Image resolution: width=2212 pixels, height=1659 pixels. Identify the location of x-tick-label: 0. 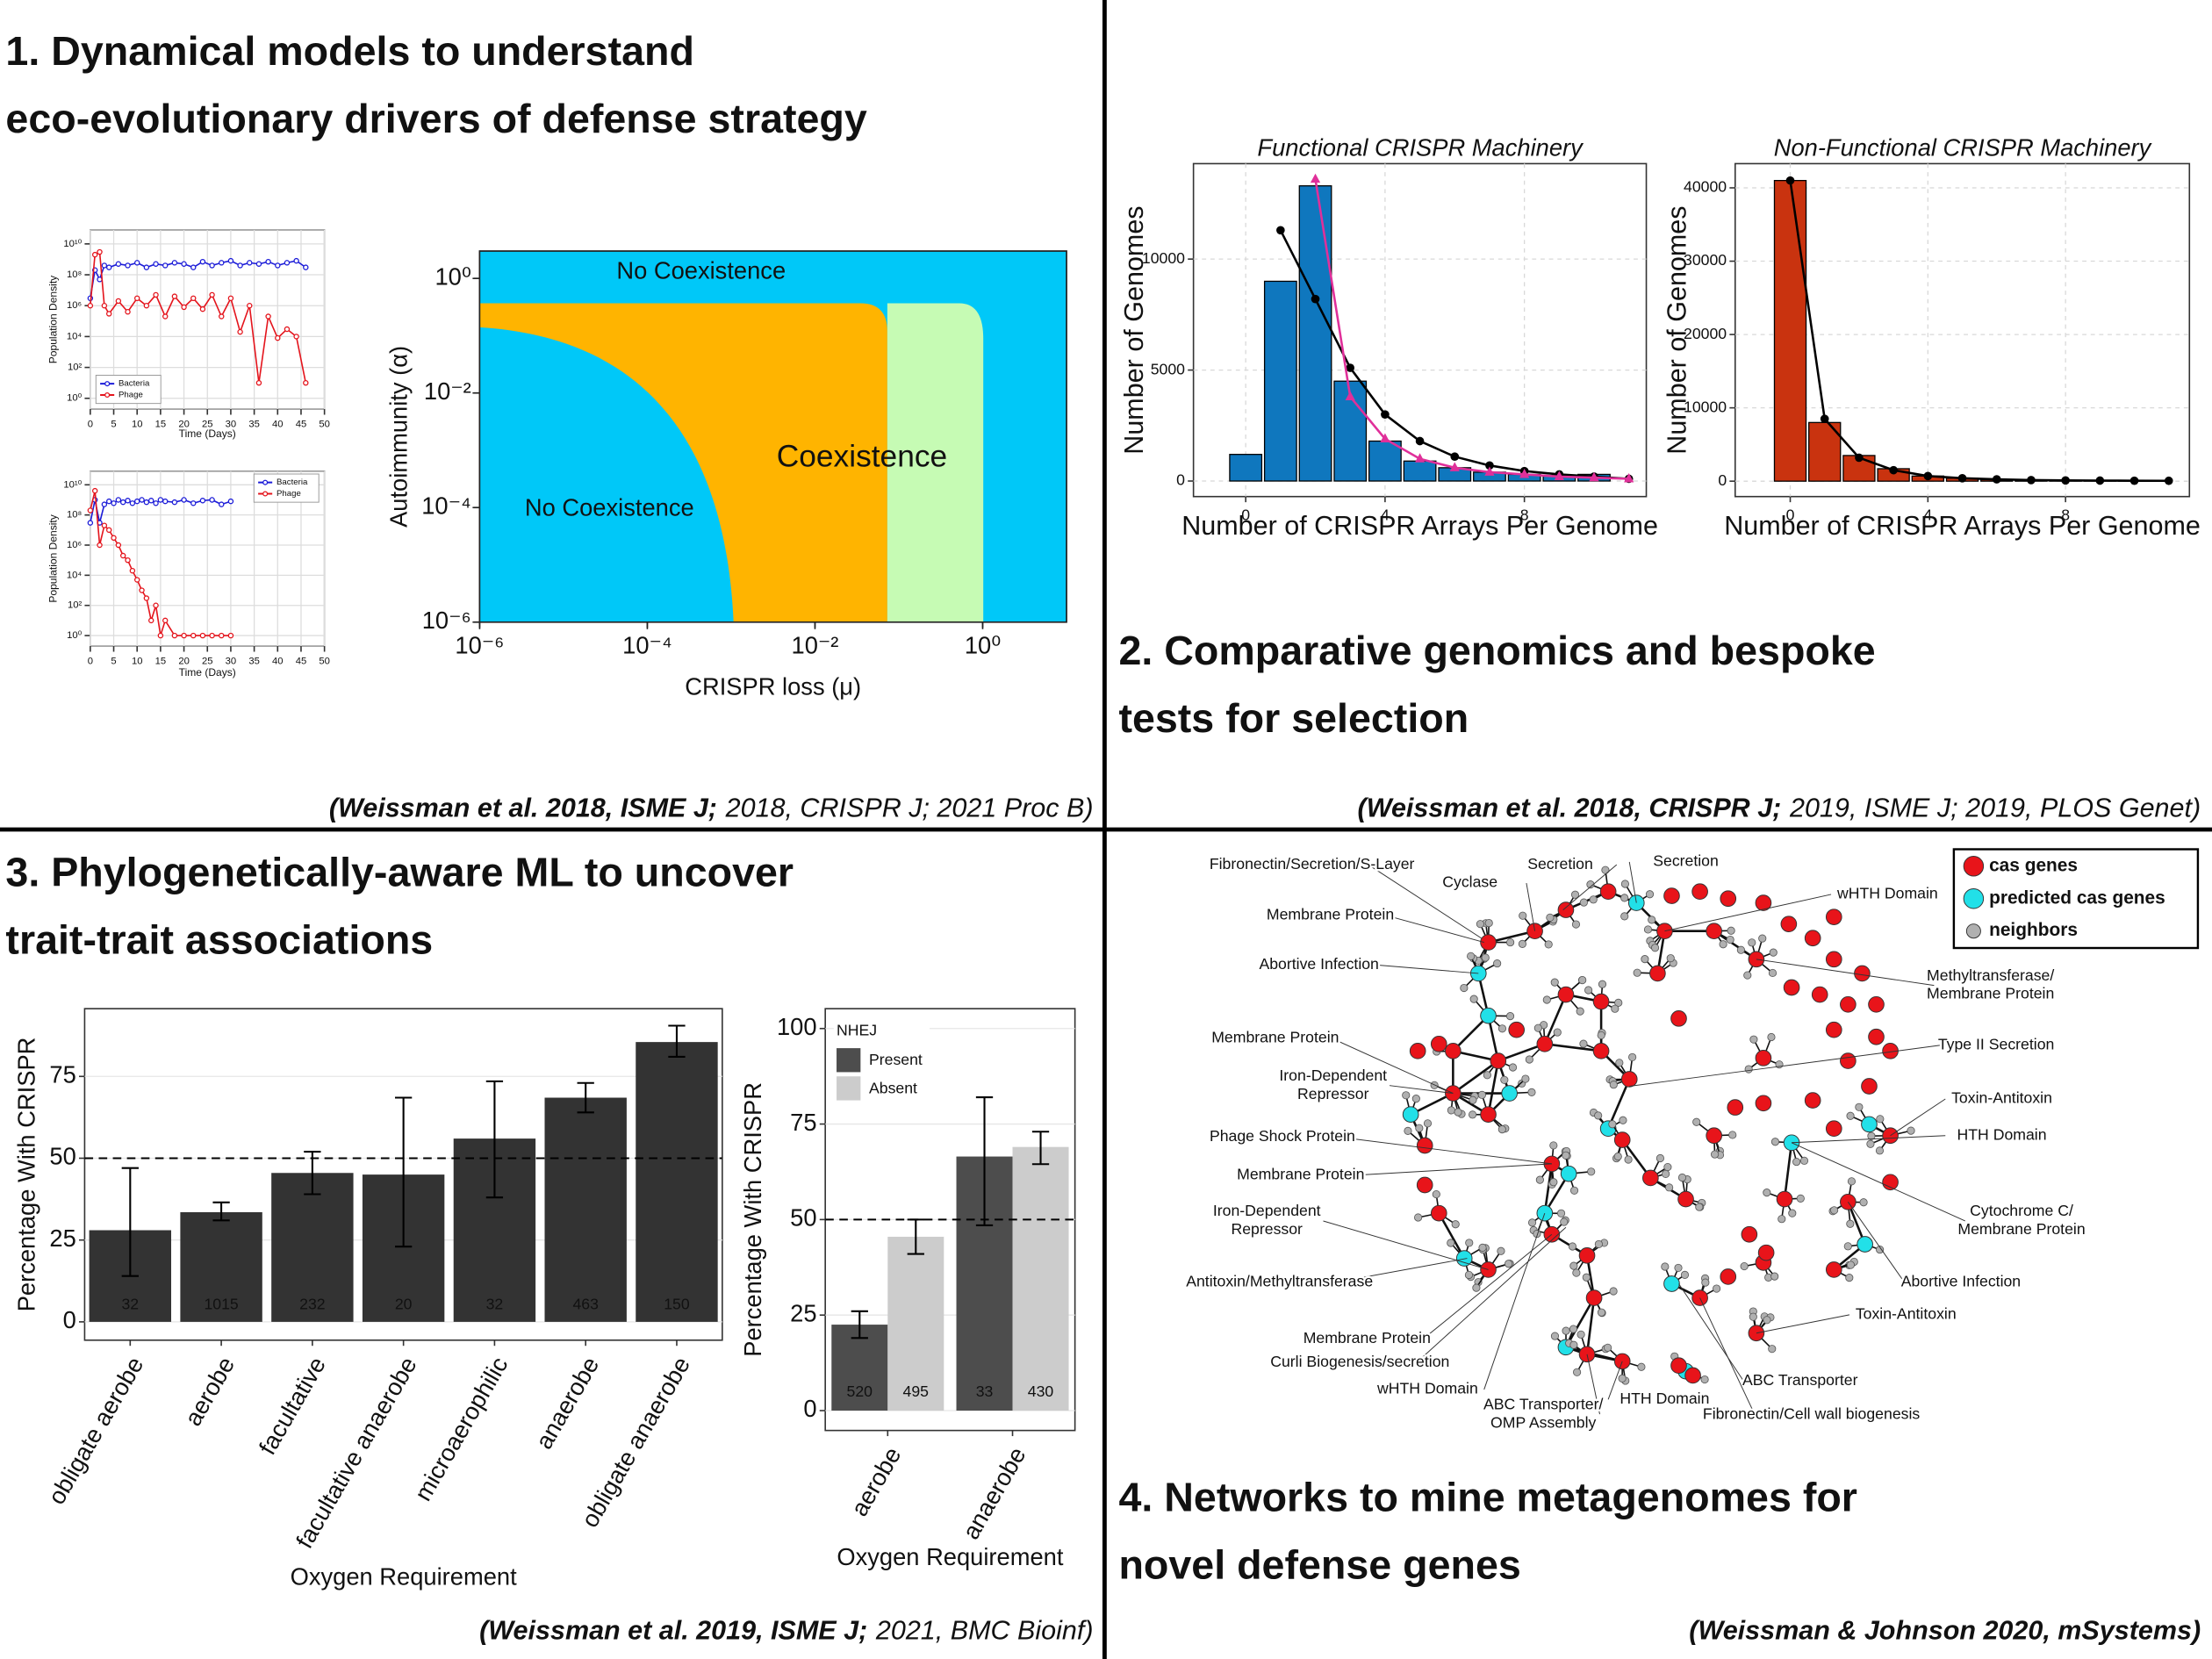
(1790, 515).